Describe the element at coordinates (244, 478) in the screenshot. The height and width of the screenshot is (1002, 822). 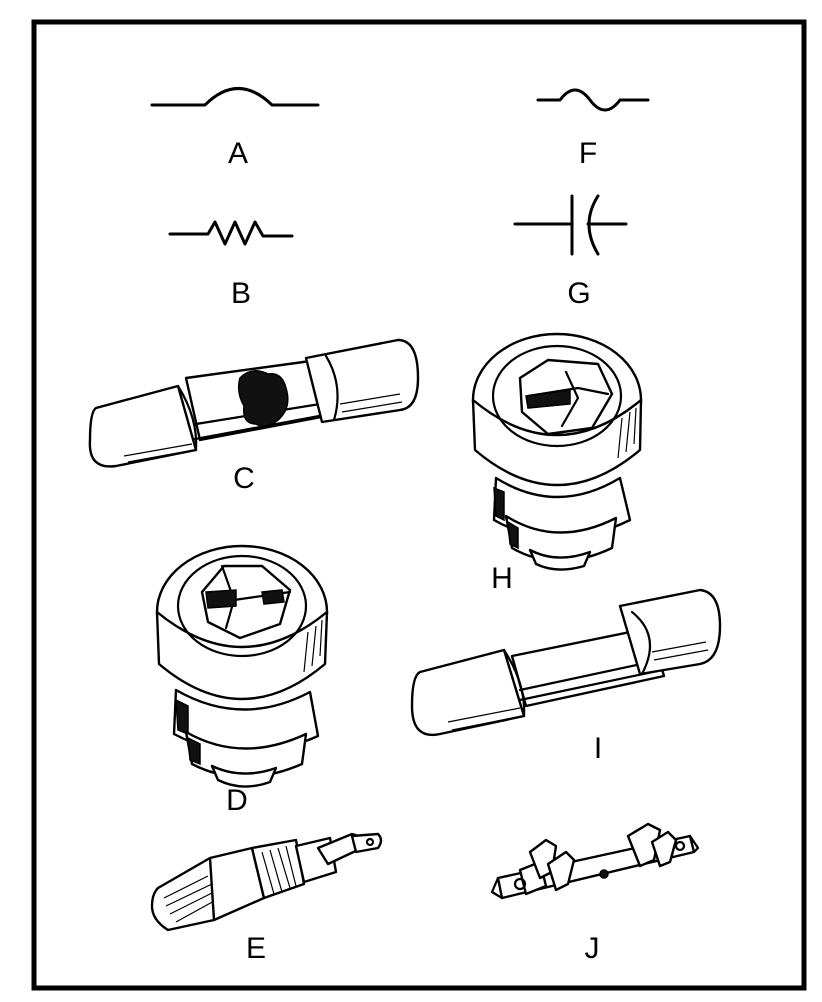
I see `label-c: C` at that location.